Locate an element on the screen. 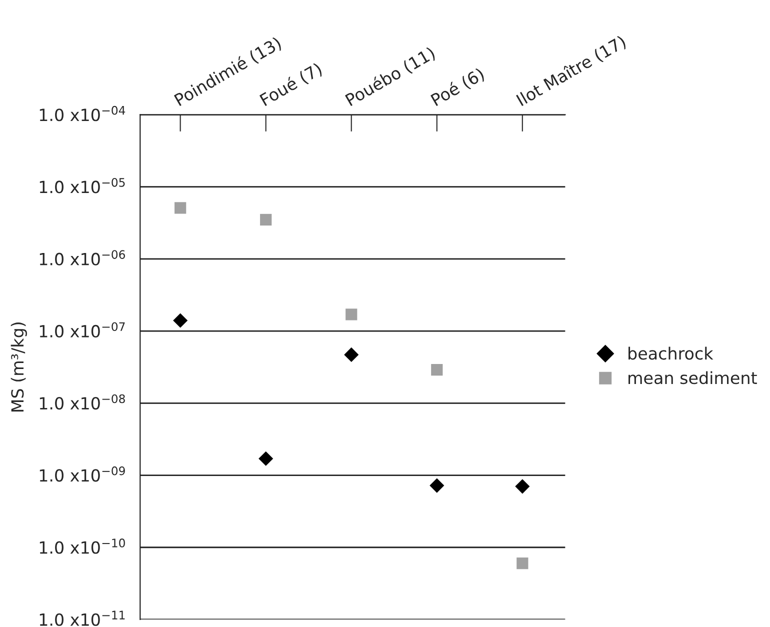  y-tick-label: 1.0 x10$^{−04}$ is located at coordinates (83, 114).